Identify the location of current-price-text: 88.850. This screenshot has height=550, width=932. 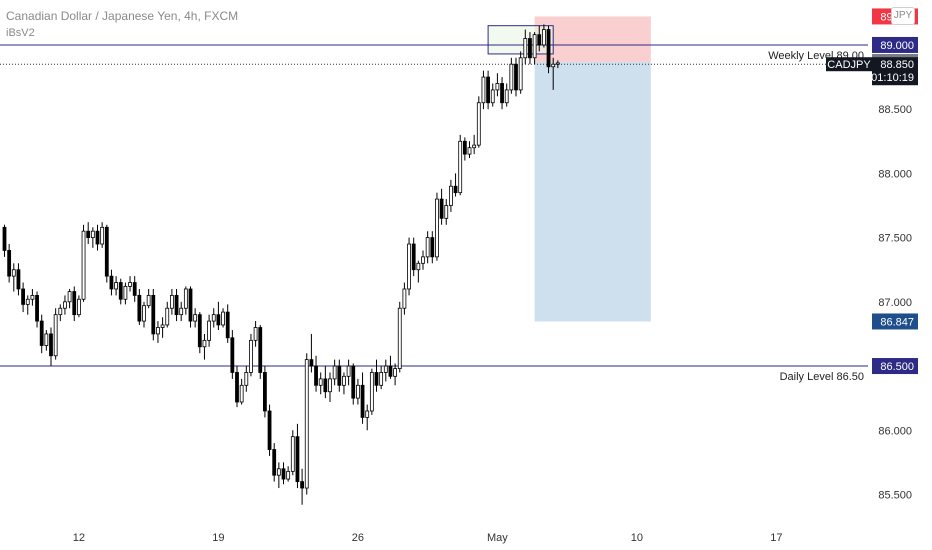
(897, 65).